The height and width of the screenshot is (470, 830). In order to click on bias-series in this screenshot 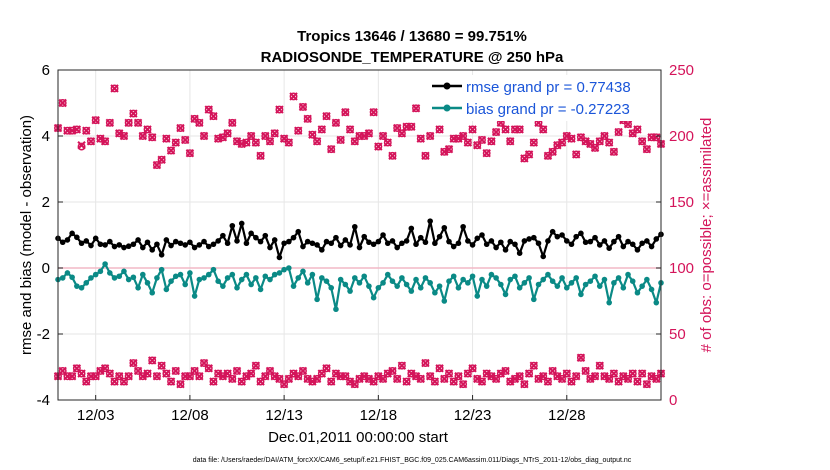, I will do `click(359, 287)`.